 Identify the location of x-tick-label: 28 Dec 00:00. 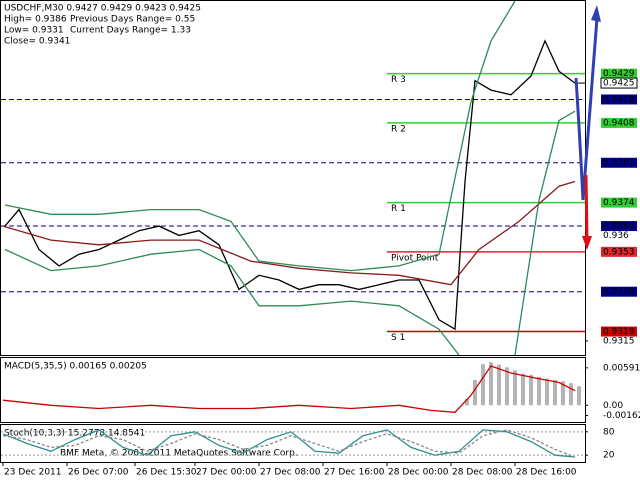
(418, 473).